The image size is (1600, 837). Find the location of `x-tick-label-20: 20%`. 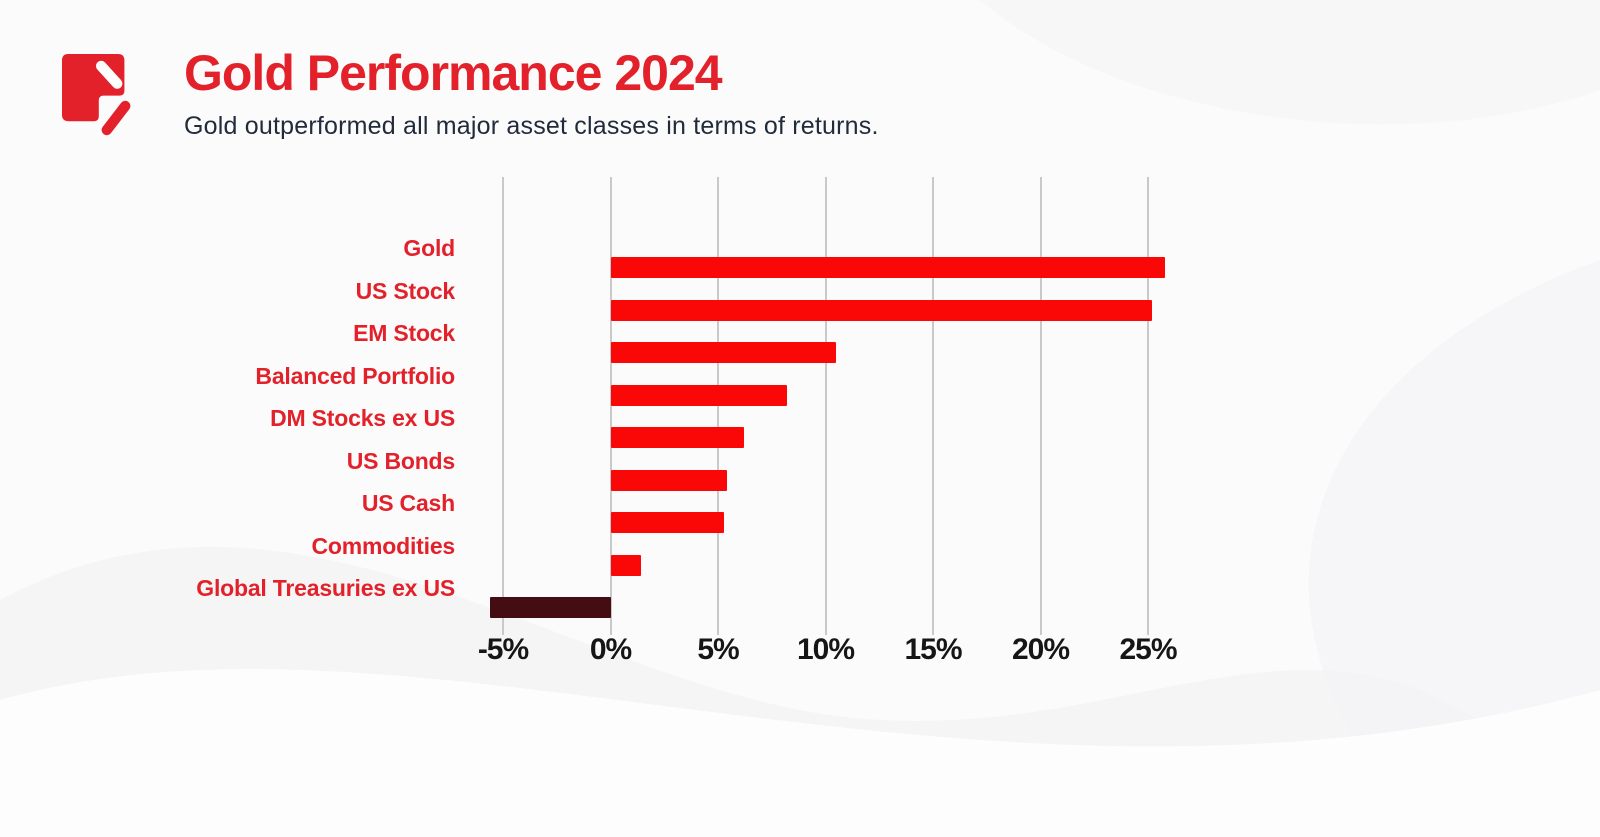

x-tick-label-20: 20% is located at coordinates (1040, 649).